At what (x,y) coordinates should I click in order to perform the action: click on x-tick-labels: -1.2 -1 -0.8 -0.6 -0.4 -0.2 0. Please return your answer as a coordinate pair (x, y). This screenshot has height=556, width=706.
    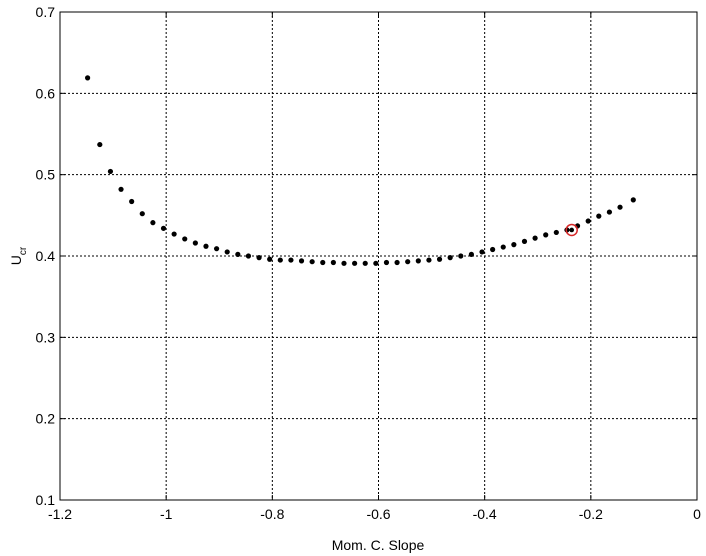
    Looking at the image, I should click on (374, 514).